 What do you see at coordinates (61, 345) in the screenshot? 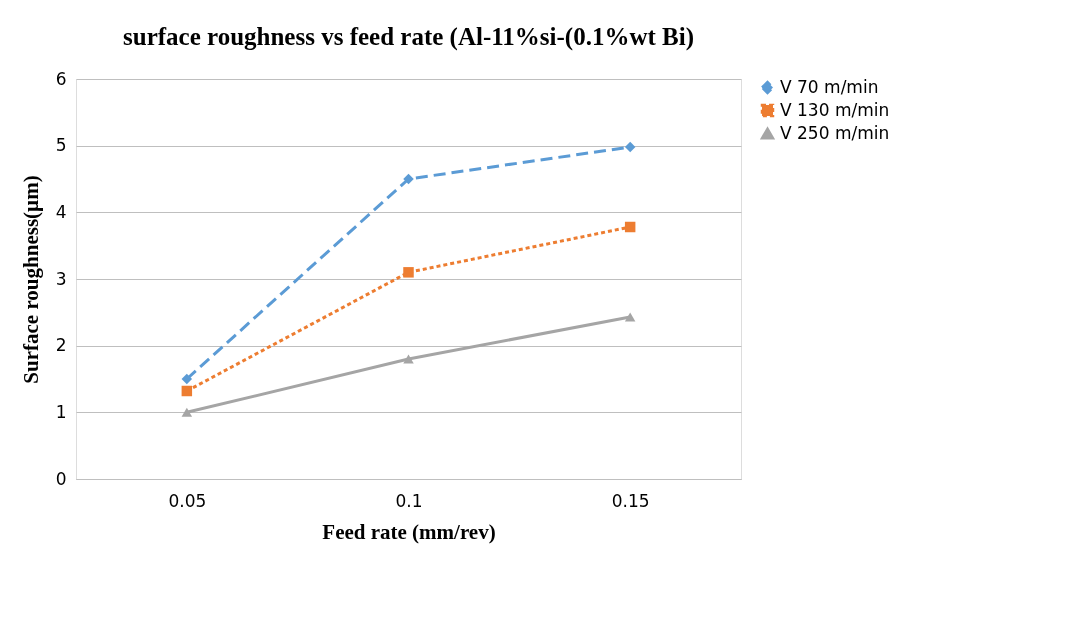
I see `y-tick-label: 2` at bounding box center [61, 345].